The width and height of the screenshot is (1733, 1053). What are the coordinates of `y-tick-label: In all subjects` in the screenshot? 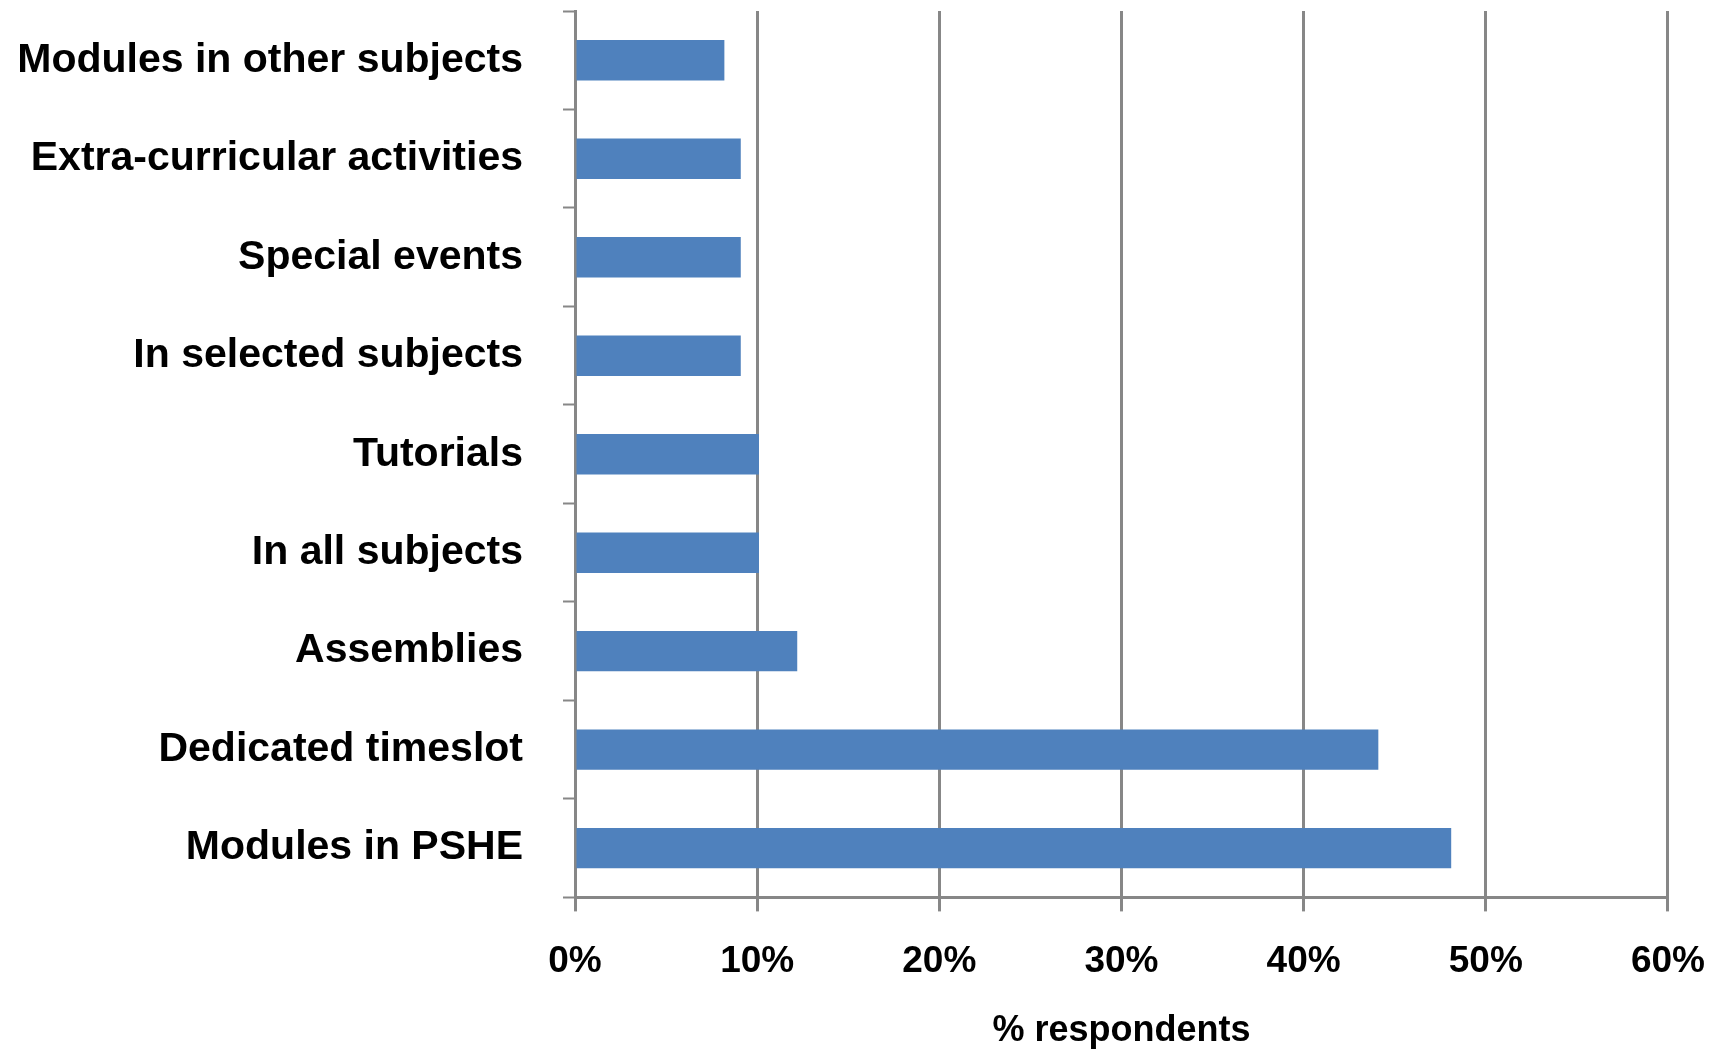 It's located at (387, 550).